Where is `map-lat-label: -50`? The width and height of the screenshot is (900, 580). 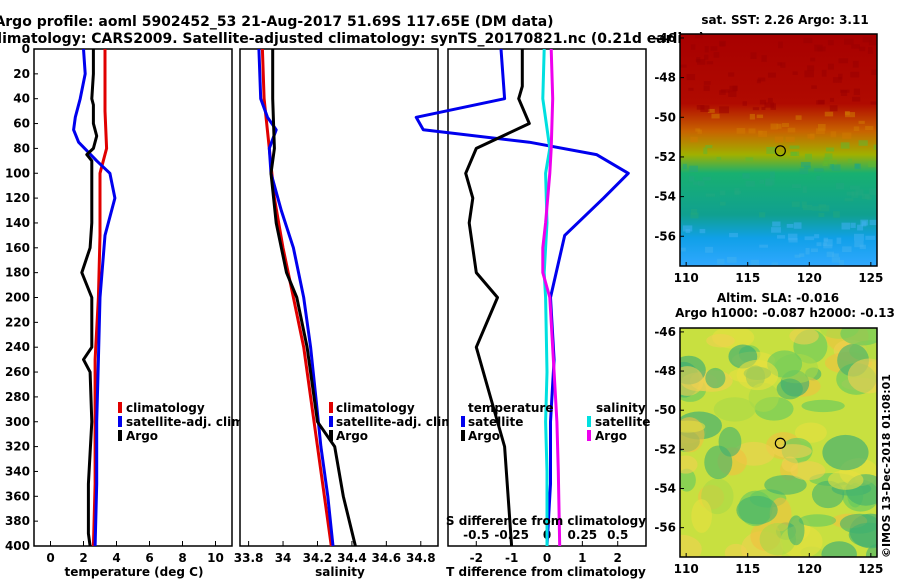
map-lat-label: -50 is located at coordinates (665, 117).